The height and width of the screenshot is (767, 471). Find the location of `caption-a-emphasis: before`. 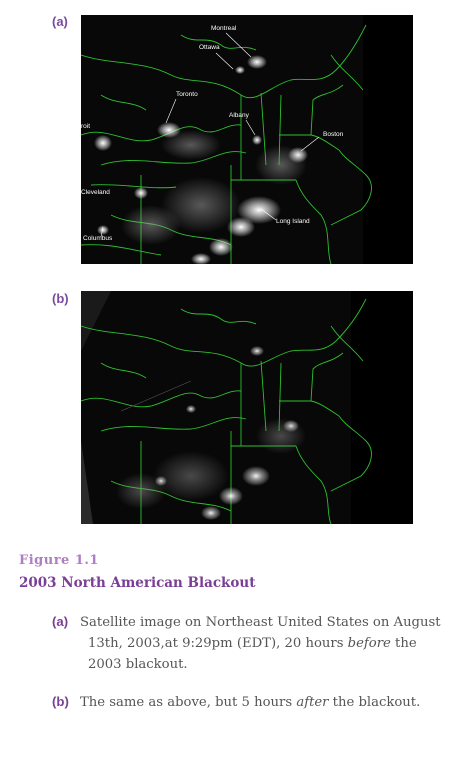

caption-a-emphasis: before is located at coordinates (369, 643).